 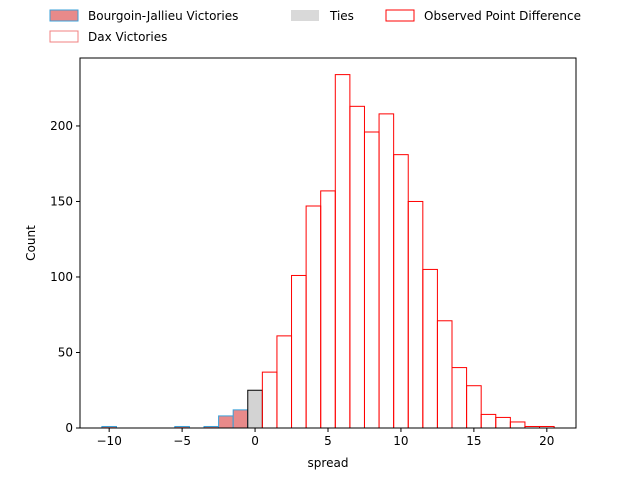 What do you see at coordinates (305, 15) in the screenshot?
I see `legend-swatch-ties` at bounding box center [305, 15].